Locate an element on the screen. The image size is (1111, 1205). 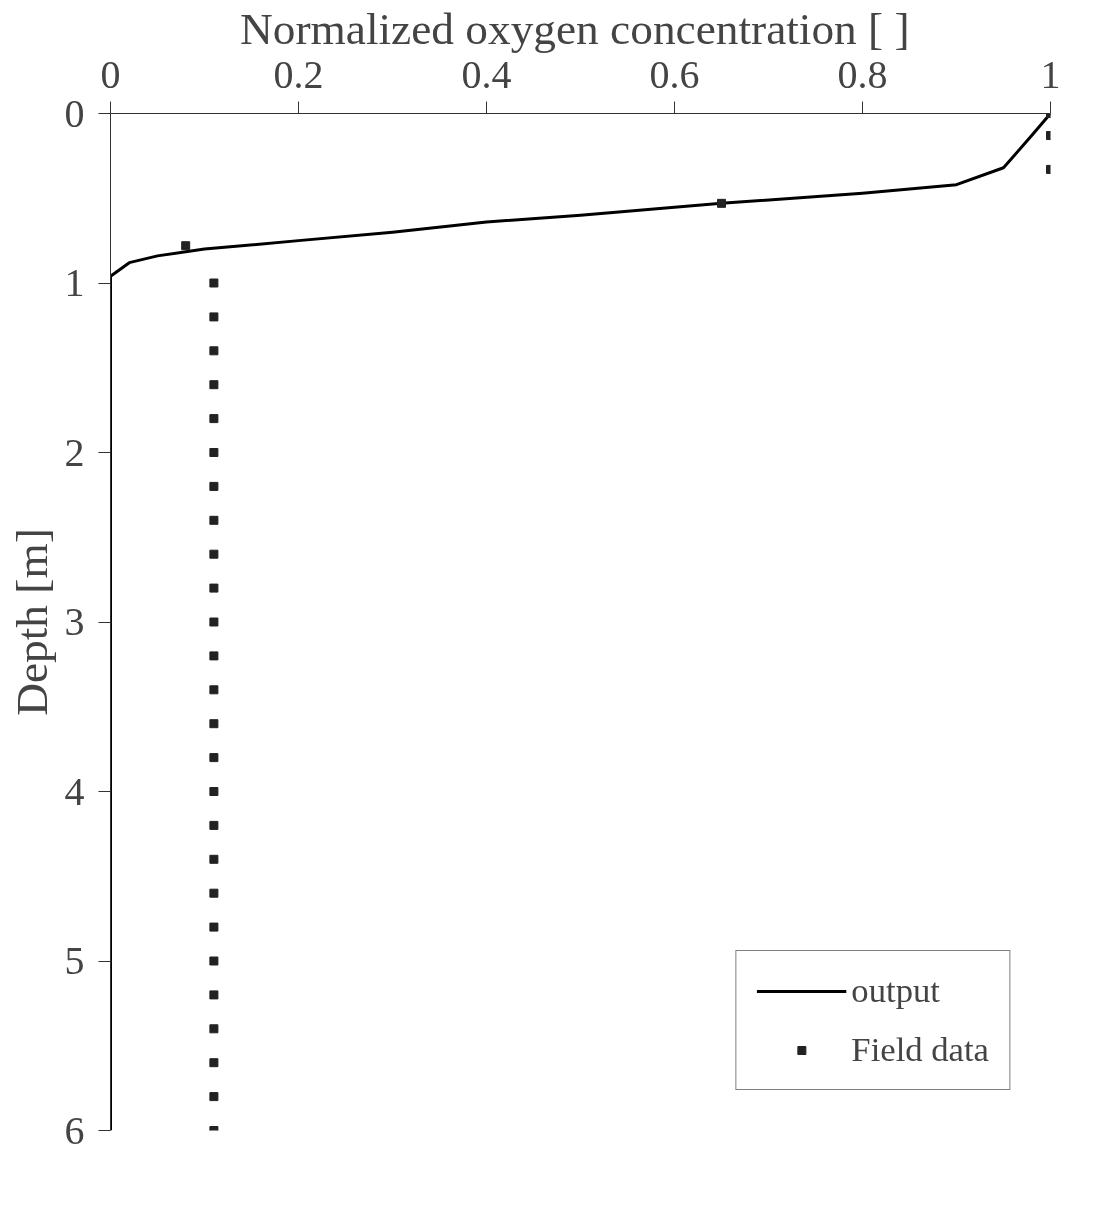
legend-label: output is located at coordinates (895, 990).